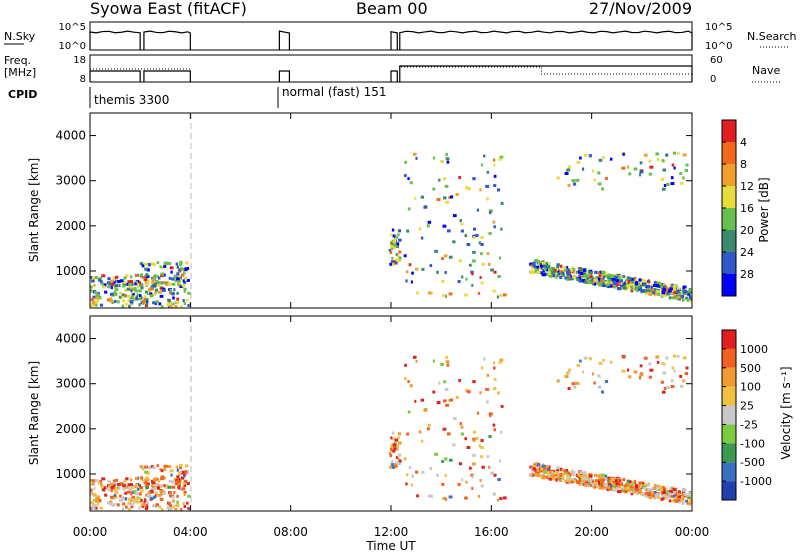 The height and width of the screenshot is (554, 800). What do you see at coordinates (746, 415) in the screenshot?
I see `velocity-colorbar: 1000 500 100 25 -25 -100 -500 -1000` at bounding box center [746, 415].